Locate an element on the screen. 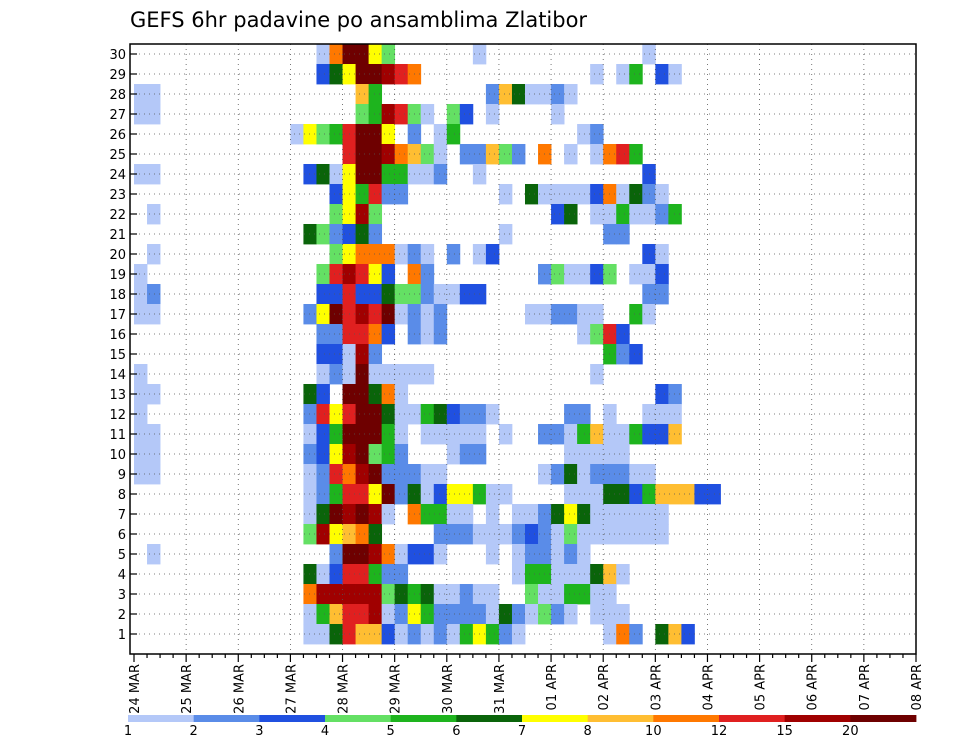  y-tick-label: 13 is located at coordinates (117, 395).